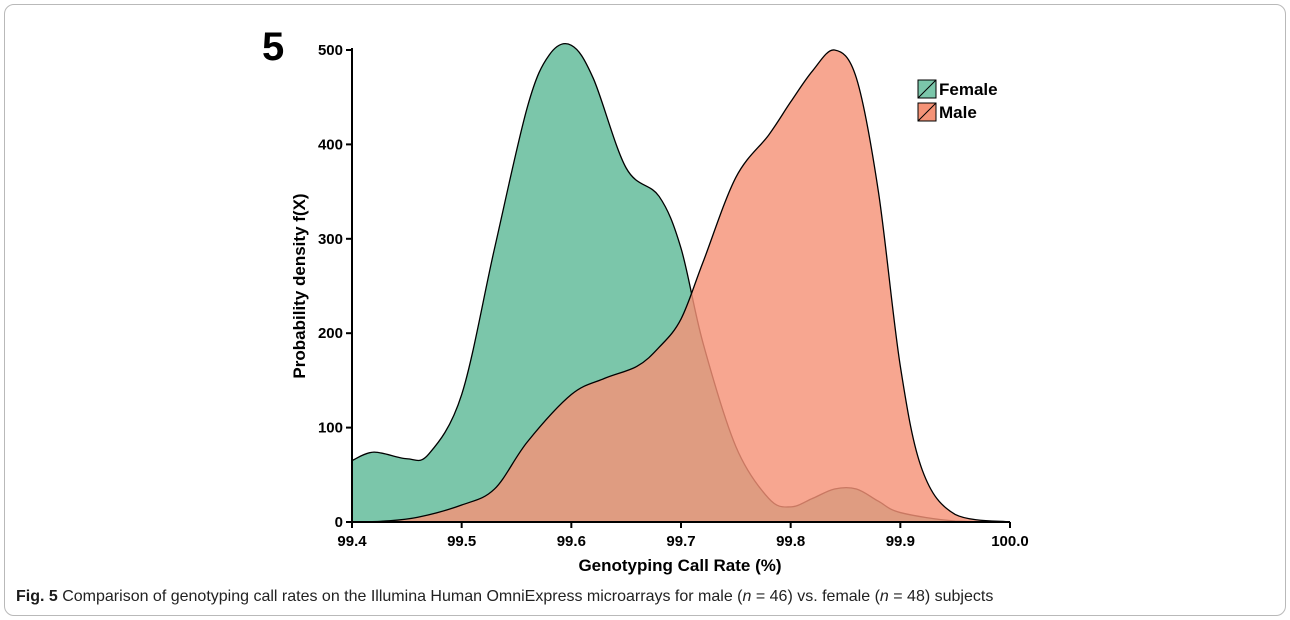  I want to click on x-tick-label: 99.4, so click(352, 541).